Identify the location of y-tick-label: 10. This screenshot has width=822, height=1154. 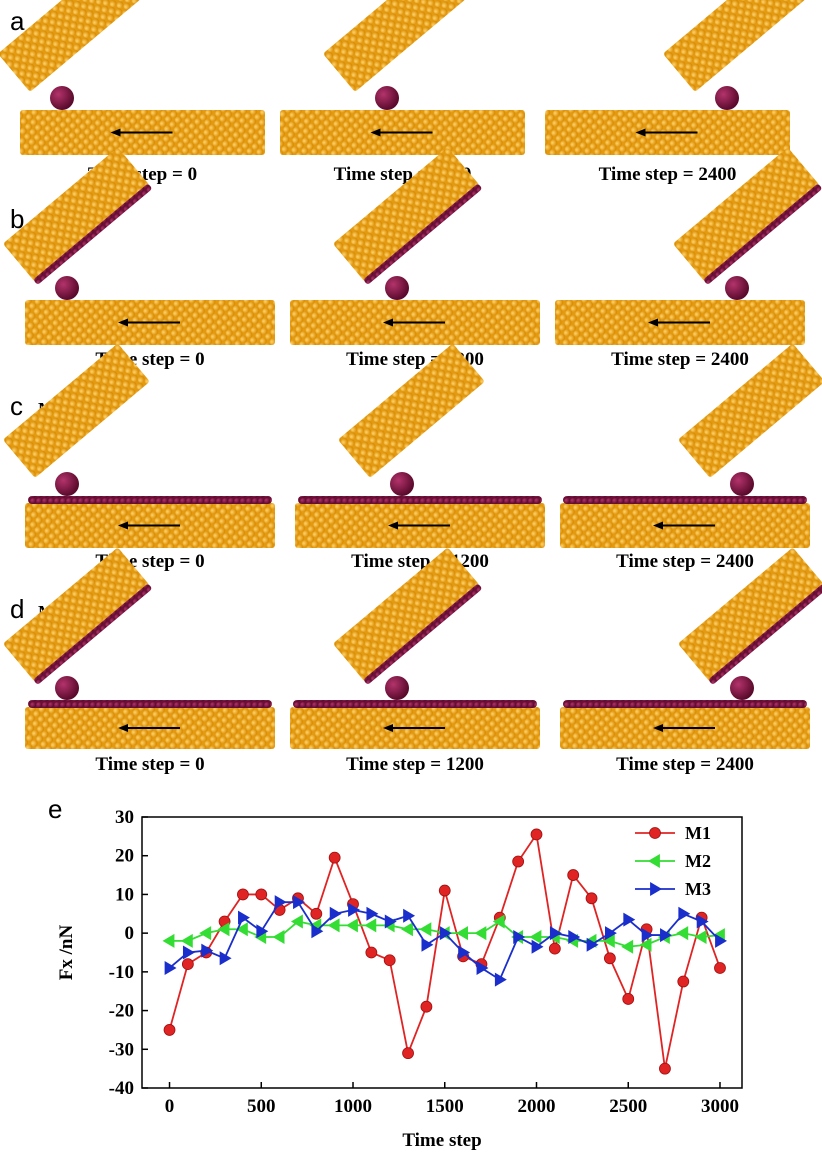
(124, 894).